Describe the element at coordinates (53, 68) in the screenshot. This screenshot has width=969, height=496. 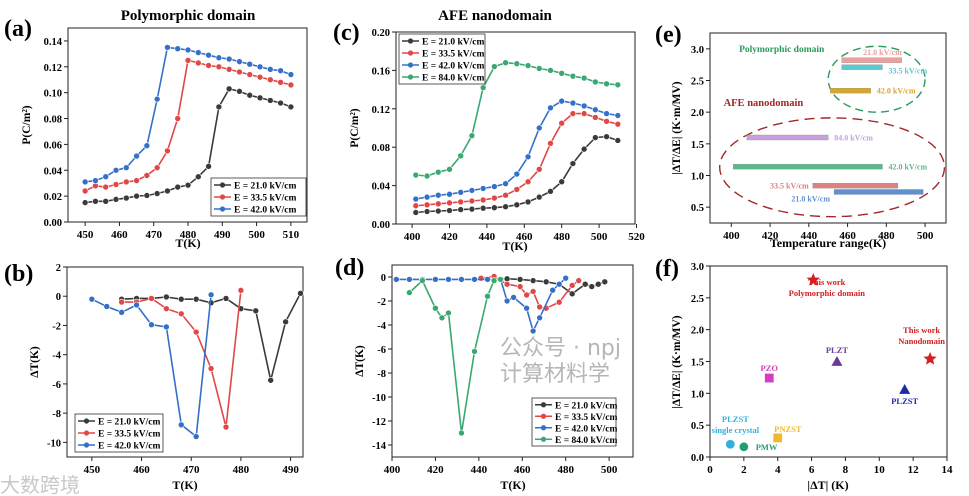
I see `y-tick-label: 0.12` at that location.